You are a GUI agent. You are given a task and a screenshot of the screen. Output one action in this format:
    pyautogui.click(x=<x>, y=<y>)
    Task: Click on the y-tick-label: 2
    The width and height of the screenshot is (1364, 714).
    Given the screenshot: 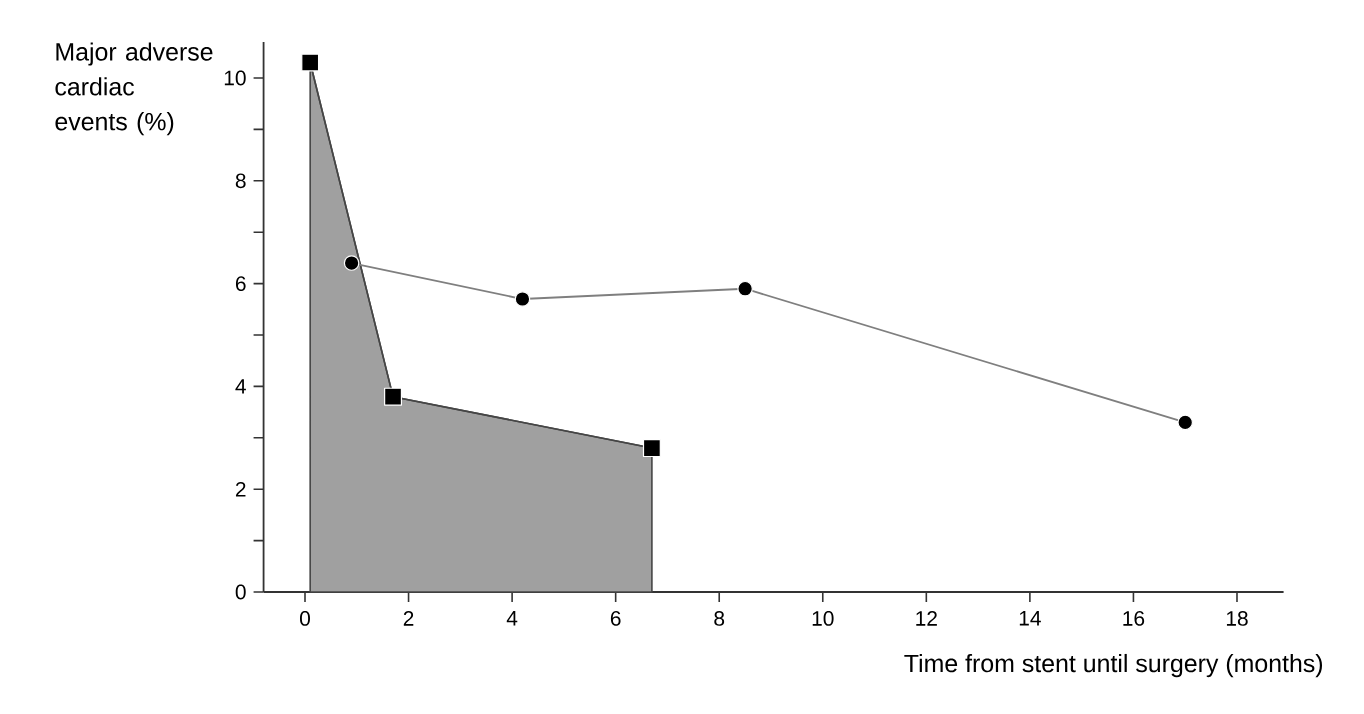 What is the action you would take?
    pyautogui.click(x=240, y=489)
    